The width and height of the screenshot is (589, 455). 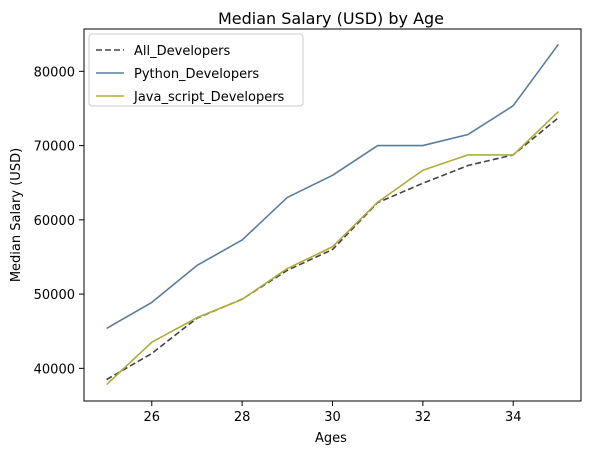 What do you see at coordinates (54, 147) in the screenshot?
I see `y-tick-label: 70000` at bounding box center [54, 147].